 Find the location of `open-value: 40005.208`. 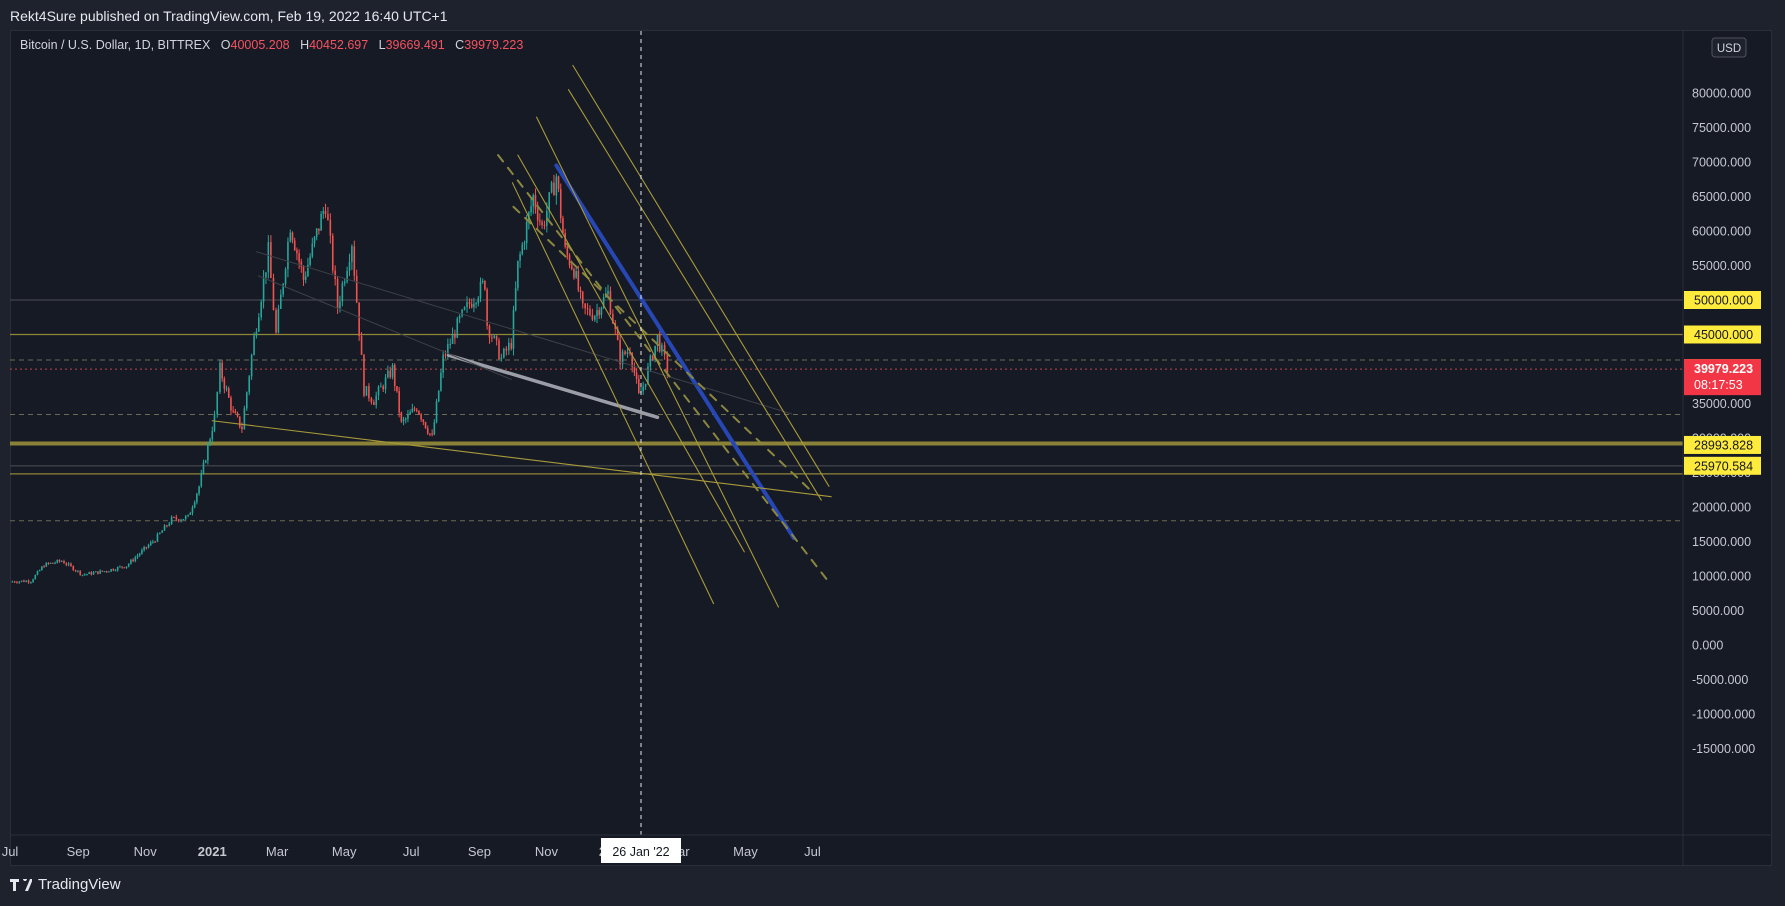

open-value: 40005.208 is located at coordinates (260, 45).